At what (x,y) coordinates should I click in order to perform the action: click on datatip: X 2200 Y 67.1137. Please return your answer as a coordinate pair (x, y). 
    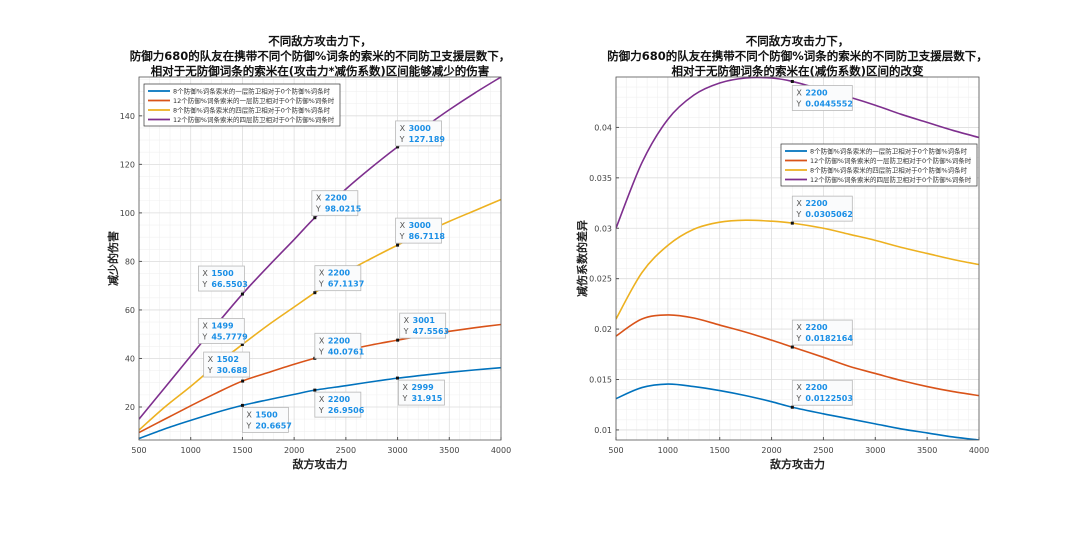
    Looking at the image, I should click on (338, 280).